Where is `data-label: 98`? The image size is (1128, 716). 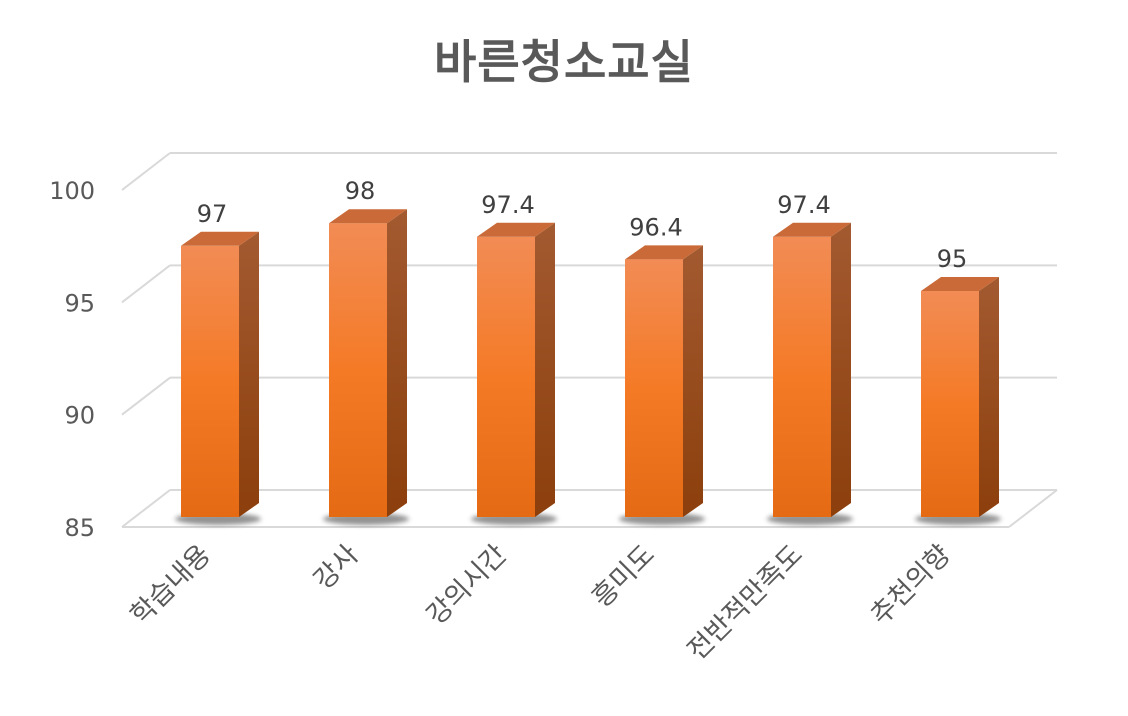
data-label: 98 is located at coordinates (360, 191).